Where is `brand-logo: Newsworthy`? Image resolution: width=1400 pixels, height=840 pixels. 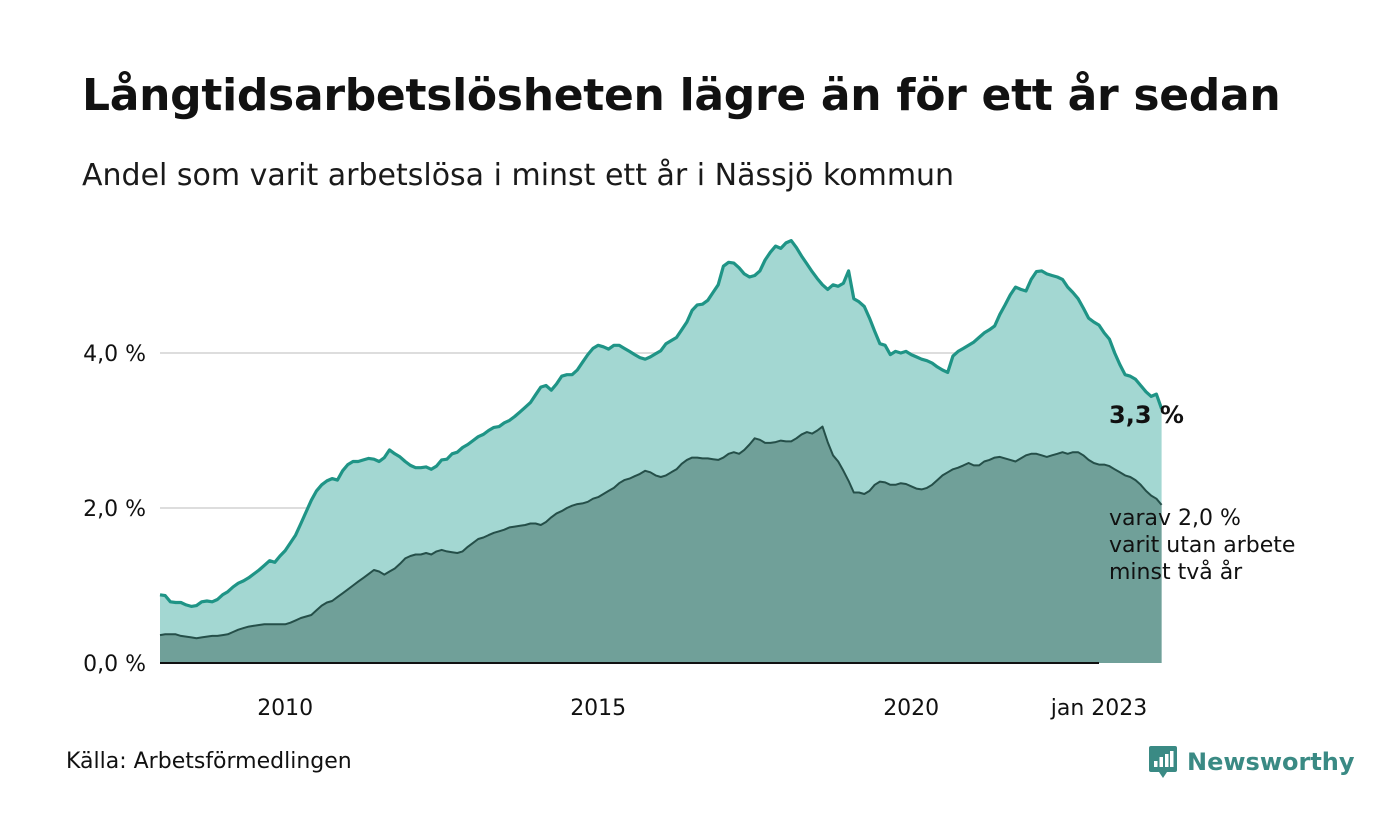 brand-logo: Newsworthy is located at coordinates (1251, 762).